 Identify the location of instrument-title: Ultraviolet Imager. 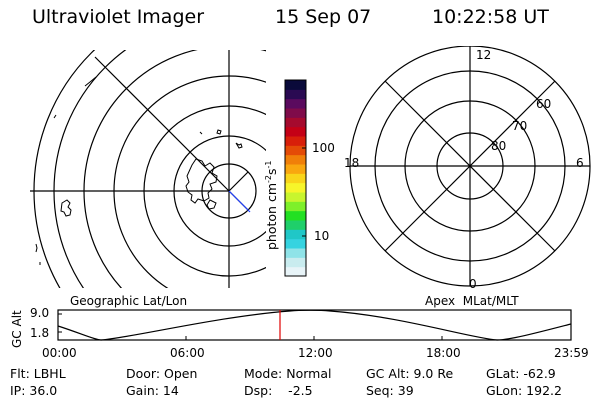
(118, 17).